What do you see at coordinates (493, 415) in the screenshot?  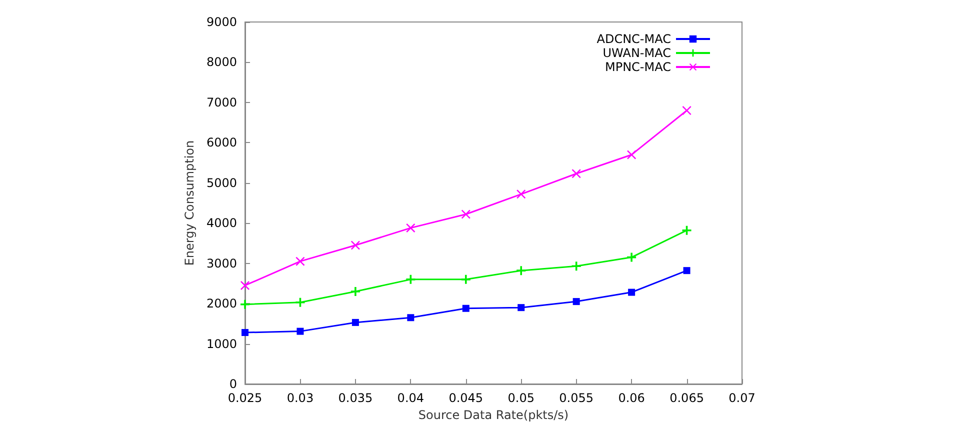 I see `x-axis-title: Source Data Rate(pkts/s)` at bounding box center [493, 415].